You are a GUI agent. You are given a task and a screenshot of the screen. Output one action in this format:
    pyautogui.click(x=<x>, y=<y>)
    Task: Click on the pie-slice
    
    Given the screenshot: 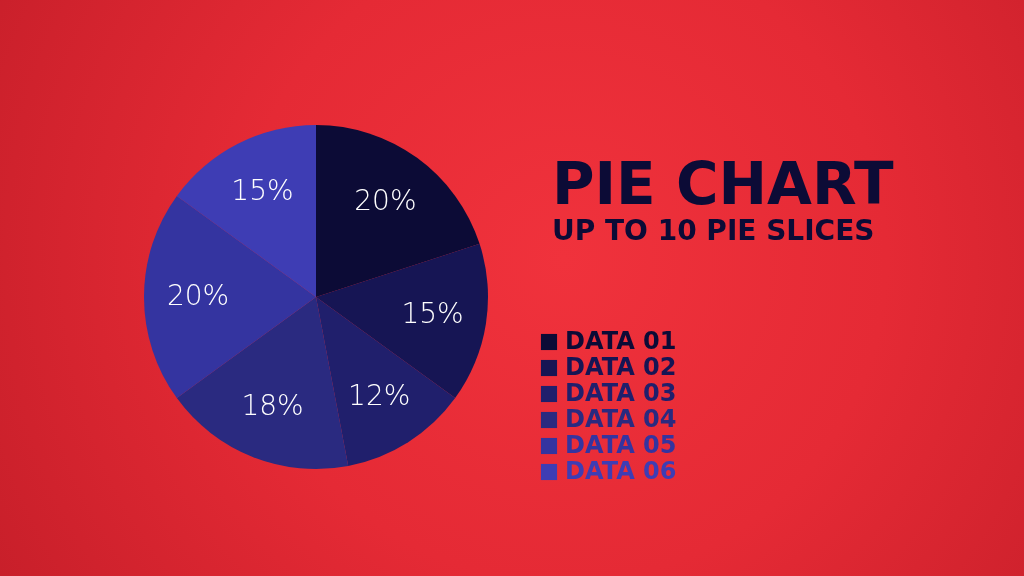 What is the action you would take?
    pyautogui.click(x=398, y=211)
    